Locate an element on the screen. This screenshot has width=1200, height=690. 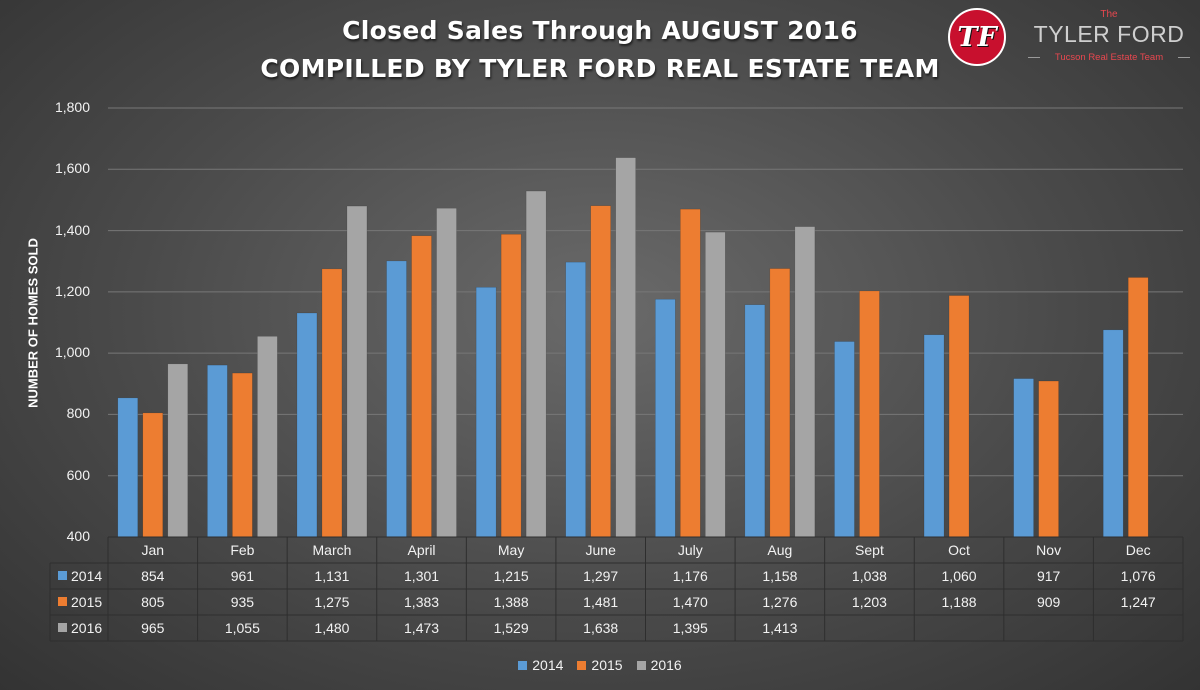
bar-2015-april is located at coordinates (421, 386).